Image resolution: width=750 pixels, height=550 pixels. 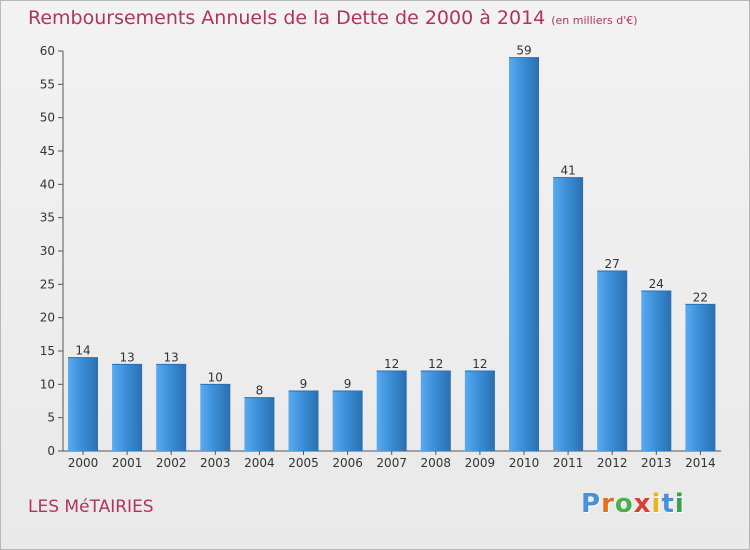 What do you see at coordinates (668, 504) in the screenshot?
I see `logo-letter: t` at bounding box center [668, 504].